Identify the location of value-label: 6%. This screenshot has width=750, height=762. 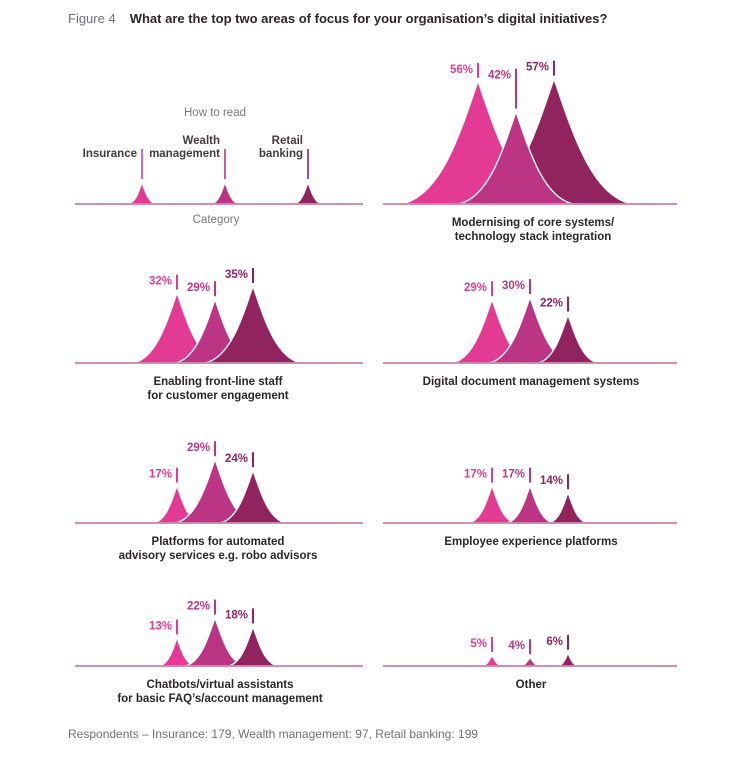
(554, 642).